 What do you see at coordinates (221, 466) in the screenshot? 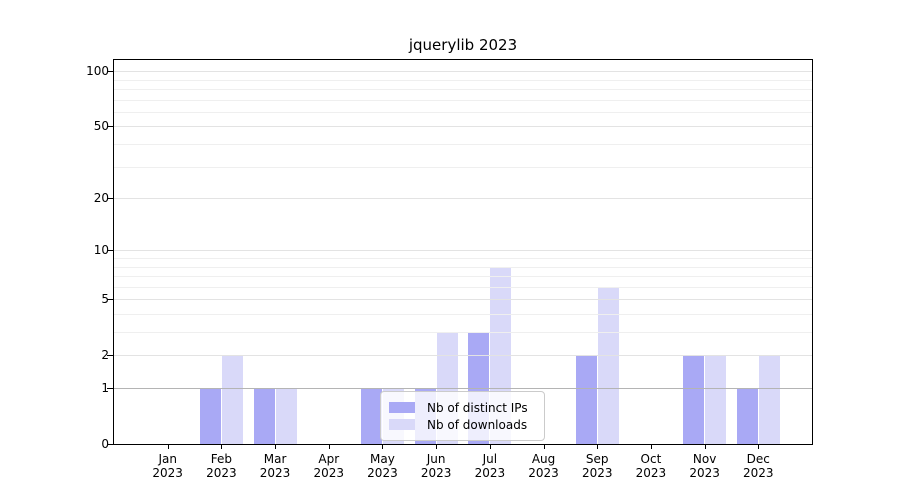
I see `x-tick-label: Feb 2023` at bounding box center [221, 466].